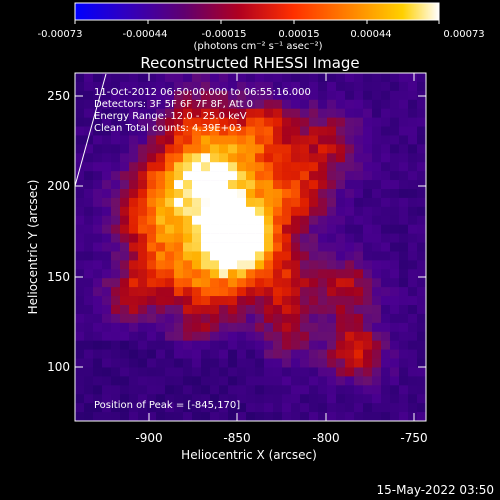 Image resolution: width=500 pixels, height=500 pixels. Describe the element at coordinates (173, 104) in the screenshot. I see `detectors-text: Detectors: 3F 5F 6F 7F 8F, Att 0` at that location.